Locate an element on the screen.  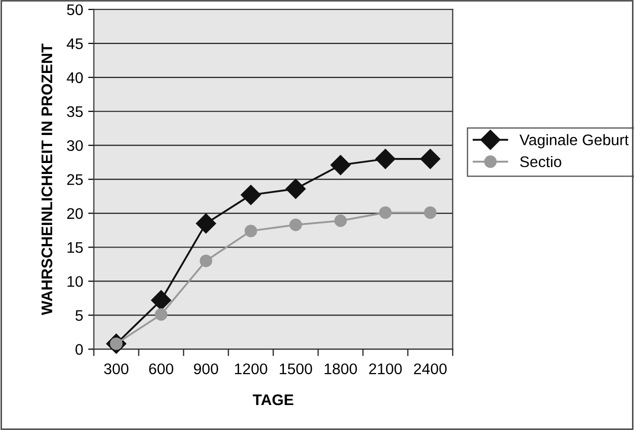
x-tick-label: 600 is located at coordinates (161, 368).